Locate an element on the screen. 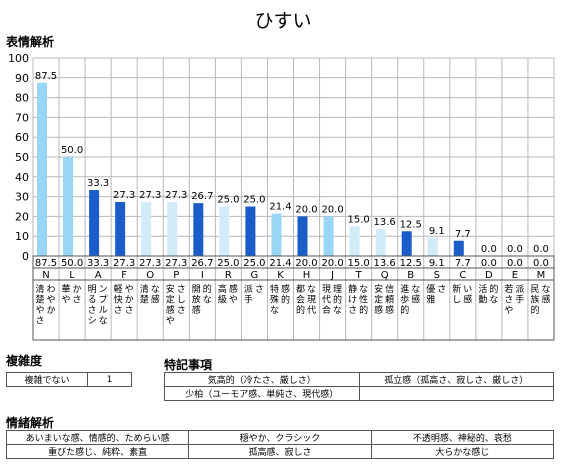 The image size is (566, 466). y-tick-label: 10 is located at coordinates (22, 236).